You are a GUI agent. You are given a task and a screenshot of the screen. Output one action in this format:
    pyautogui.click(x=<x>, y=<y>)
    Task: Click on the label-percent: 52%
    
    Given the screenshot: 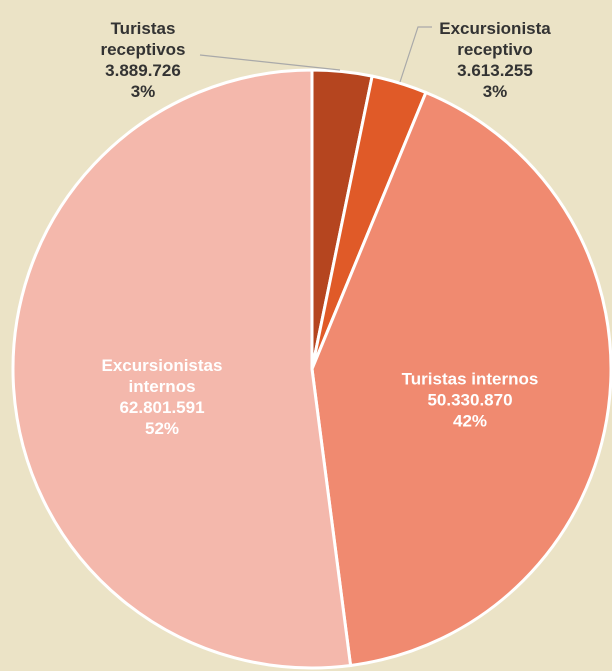 What is the action you would take?
    pyautogui.click(x=162, y=428)
    